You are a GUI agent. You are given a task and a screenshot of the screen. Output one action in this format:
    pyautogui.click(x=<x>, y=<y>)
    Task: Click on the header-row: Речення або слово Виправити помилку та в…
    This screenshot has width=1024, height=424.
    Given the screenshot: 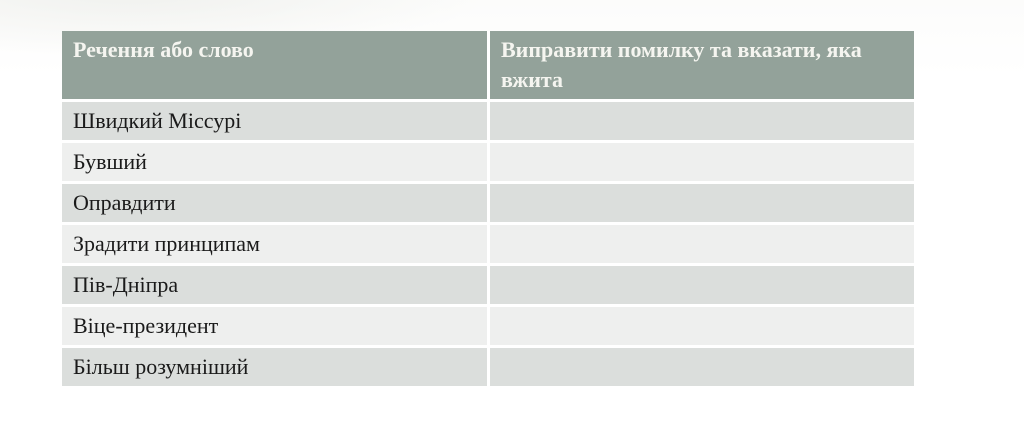 What is the action you would take?
    pyautogui.click(x=488, y=66)
    